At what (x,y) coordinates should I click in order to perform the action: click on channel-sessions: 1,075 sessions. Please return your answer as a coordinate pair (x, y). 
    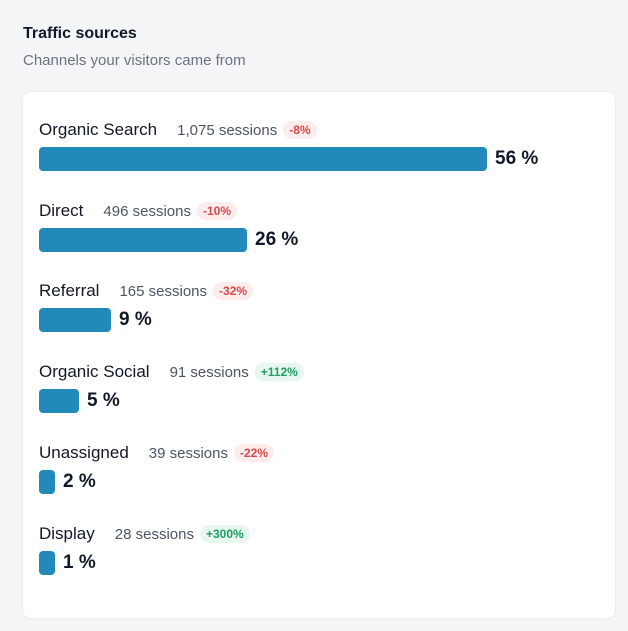
    Looking at the image, I should click on (227, 130).